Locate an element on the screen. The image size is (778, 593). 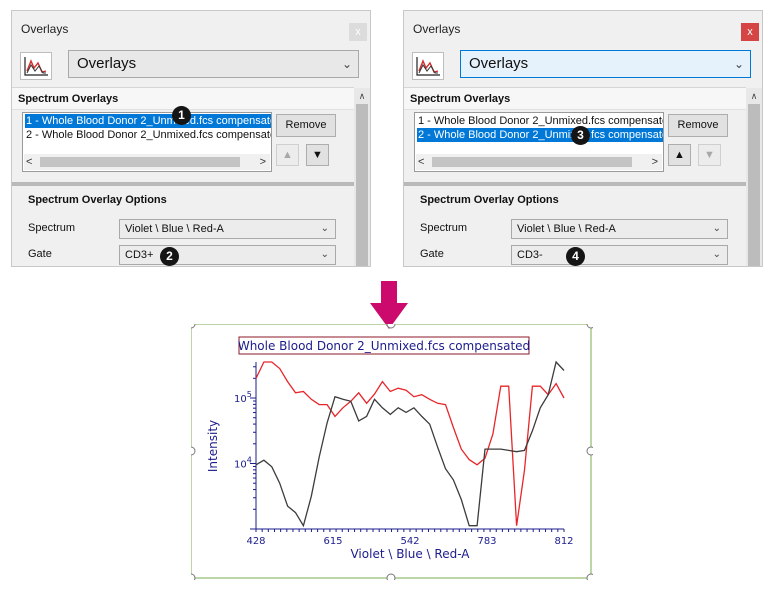
gate-dropdown: CD3- ⌄ is located at coordinates (619, 255).